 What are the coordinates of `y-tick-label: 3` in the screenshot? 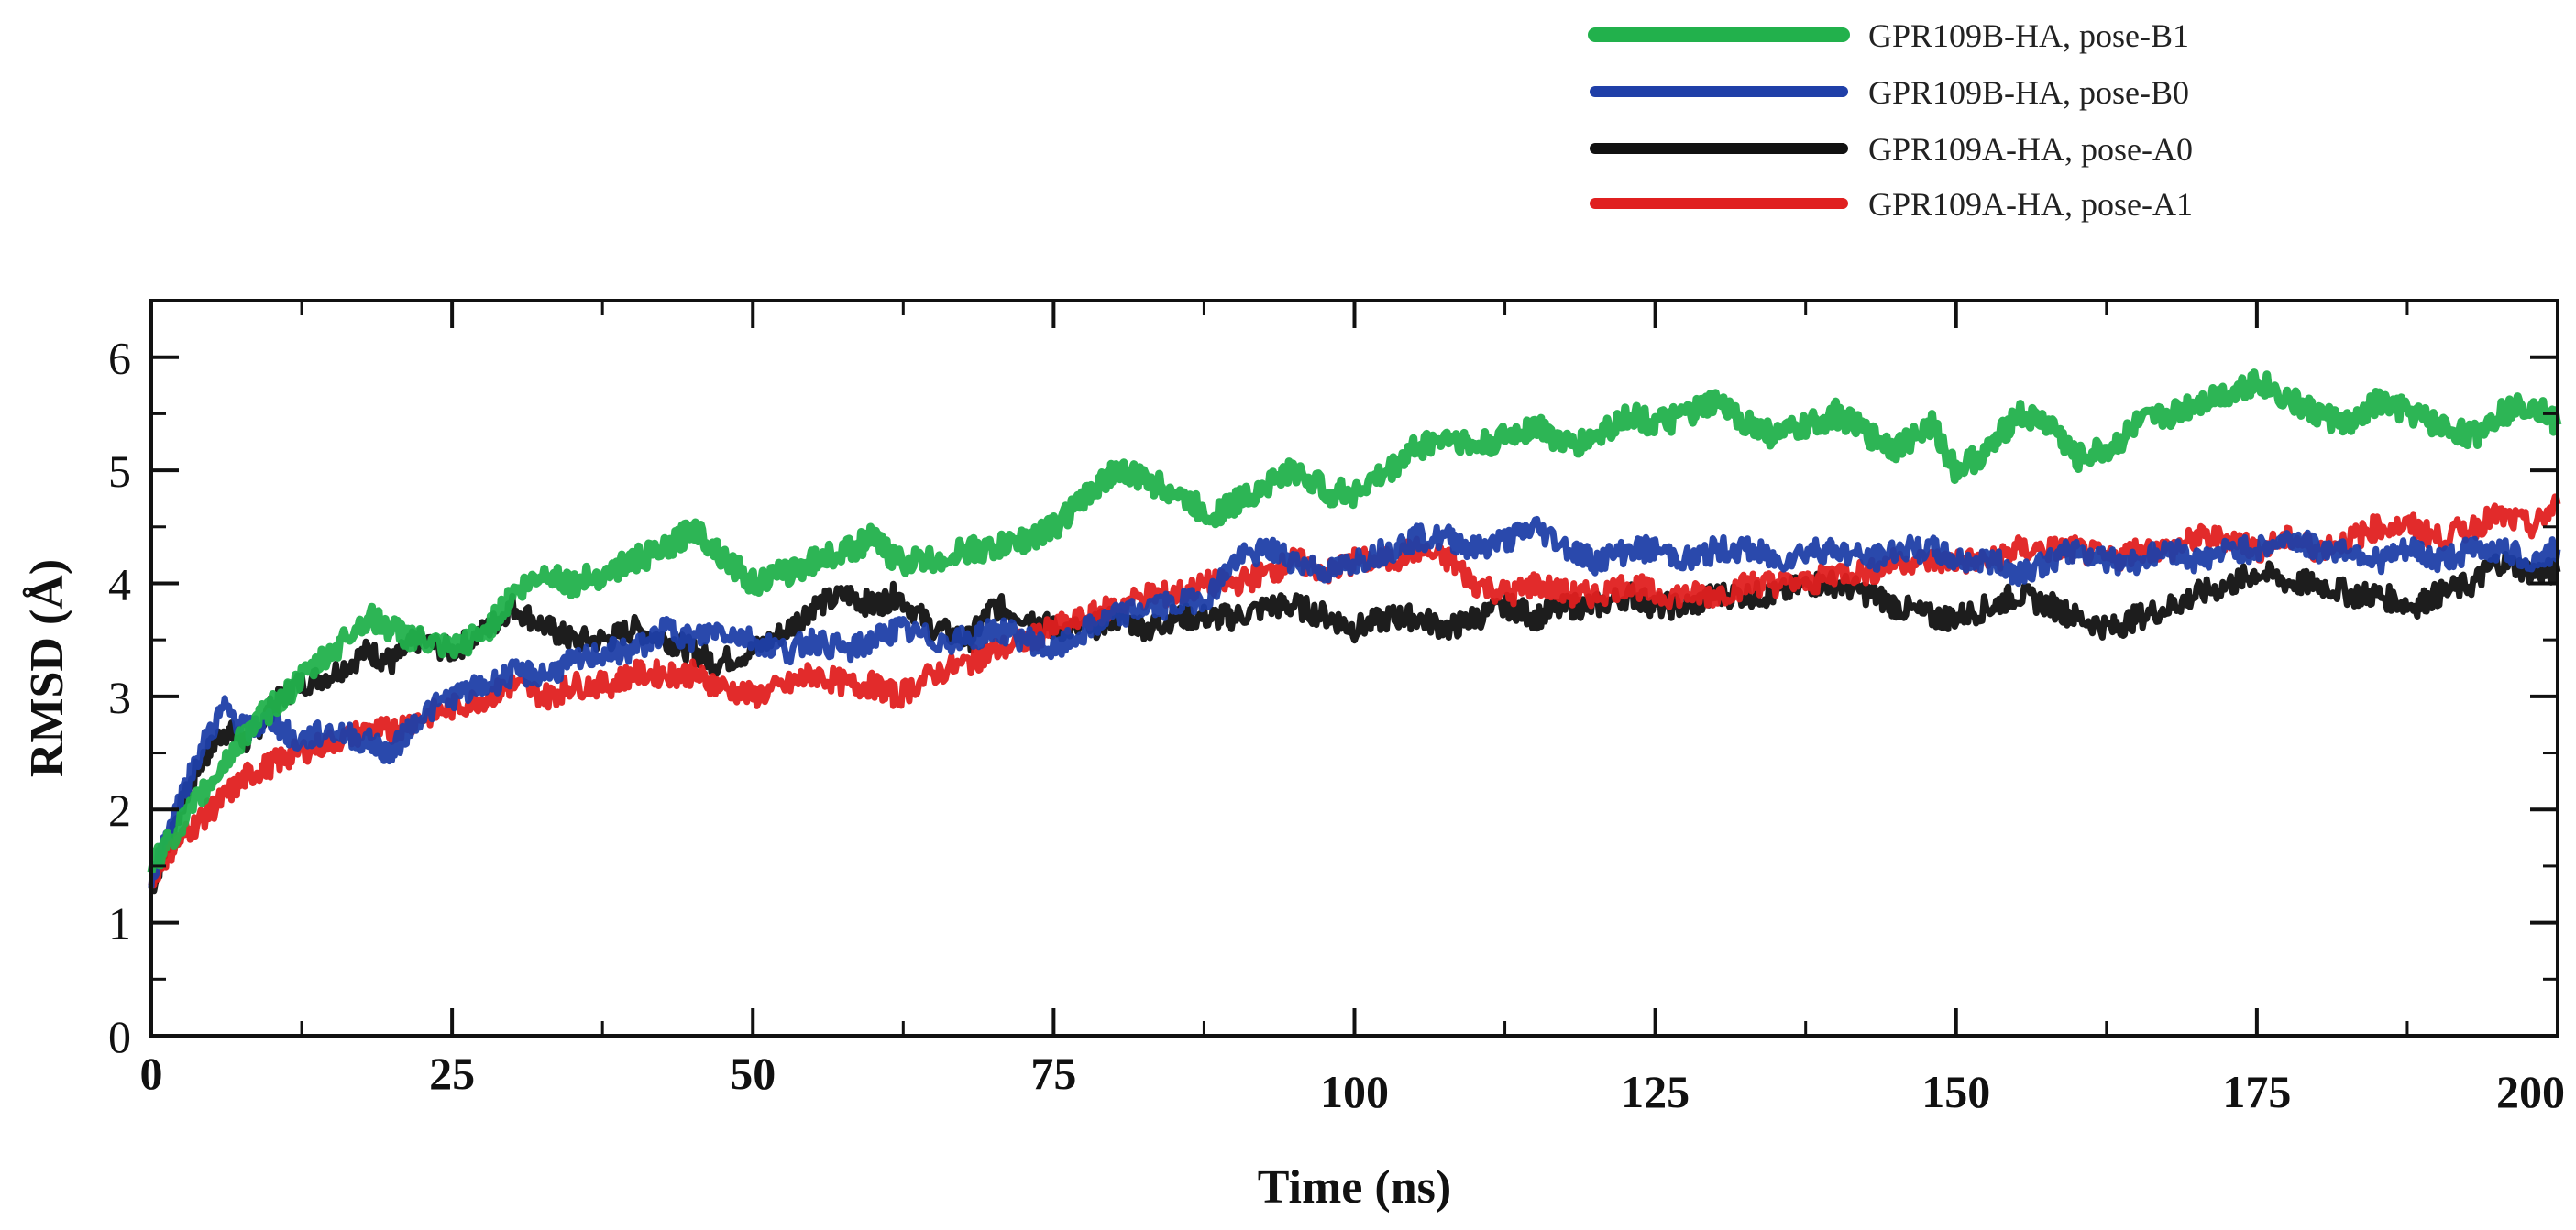 It's located at (119, 697).